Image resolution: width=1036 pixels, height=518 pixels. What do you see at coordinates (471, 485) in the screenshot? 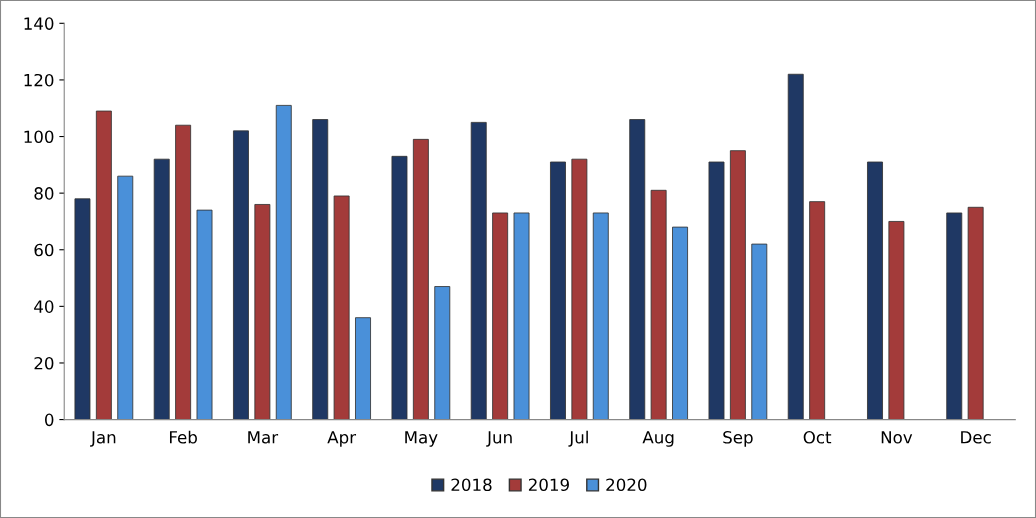
I see `legend-label: 2018` at bounding box center [471, 485].